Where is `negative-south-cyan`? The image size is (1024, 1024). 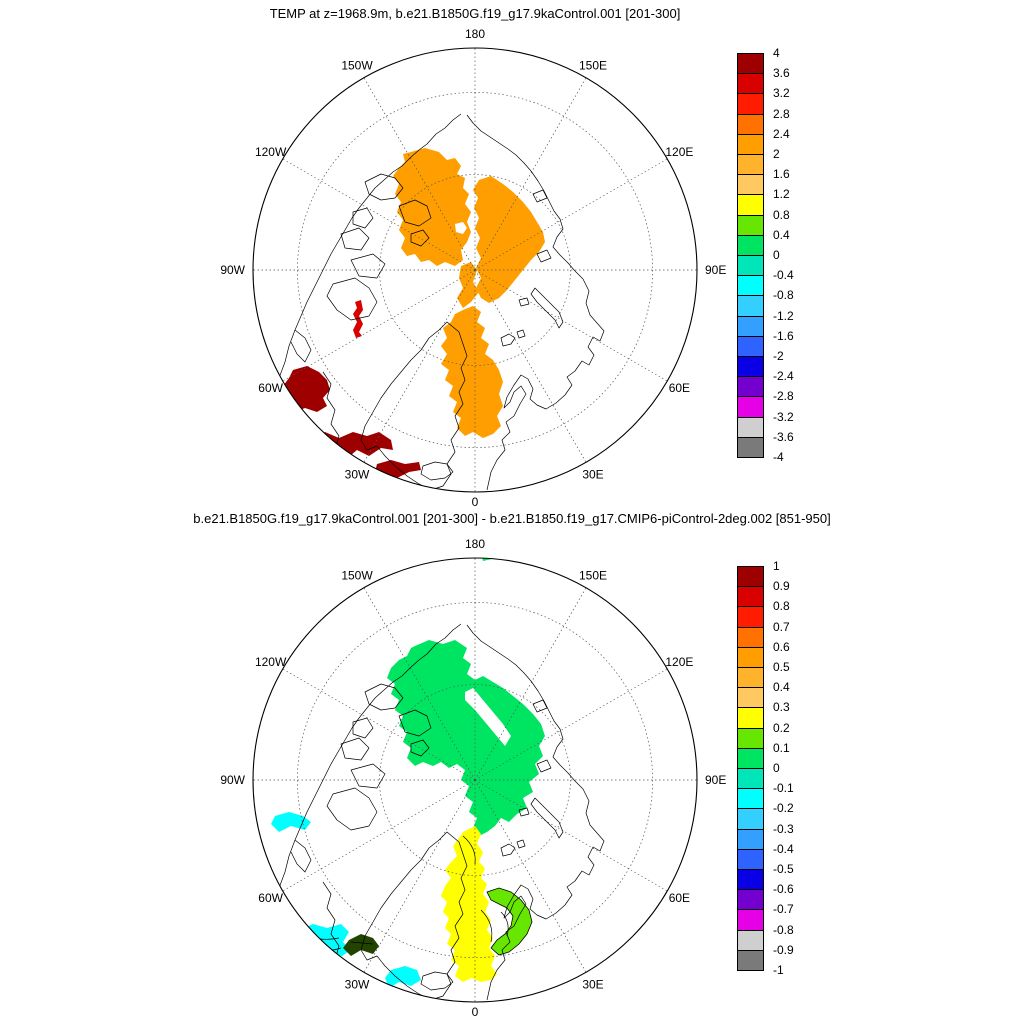
negative-south-cyan is located at coordinates (403, 977).